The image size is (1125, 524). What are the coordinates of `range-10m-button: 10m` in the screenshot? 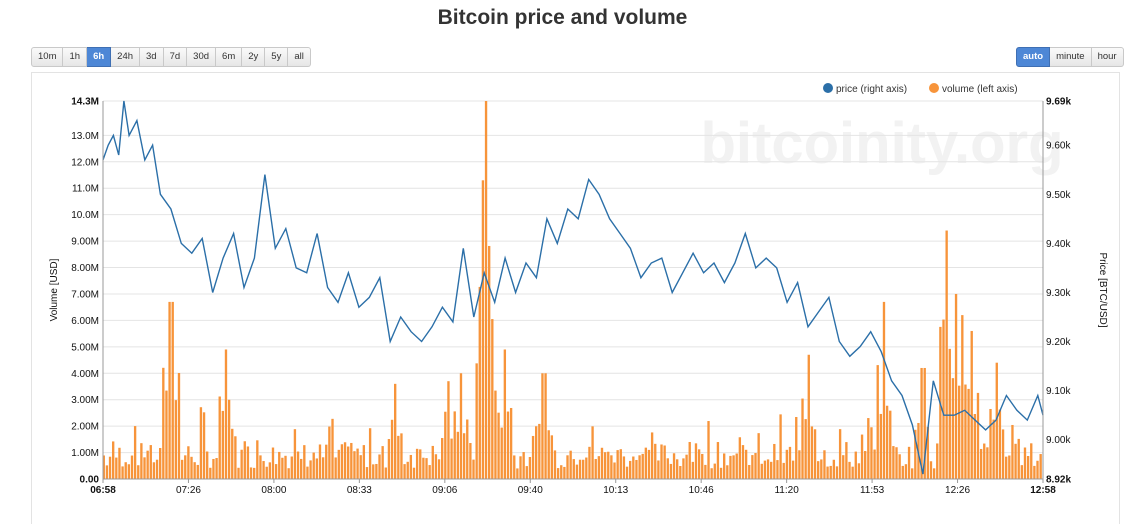 It's located at (47, 57).